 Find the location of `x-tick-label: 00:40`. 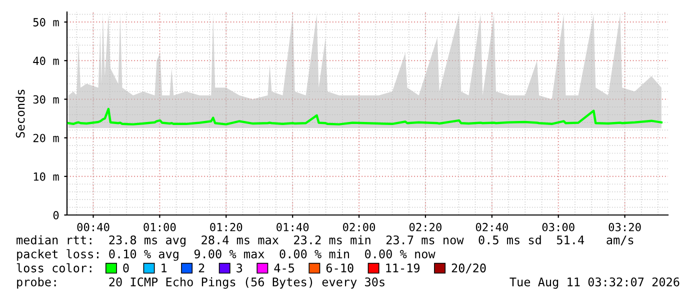

x-tick-label: 00:40 is located at coordinates (93, 227).